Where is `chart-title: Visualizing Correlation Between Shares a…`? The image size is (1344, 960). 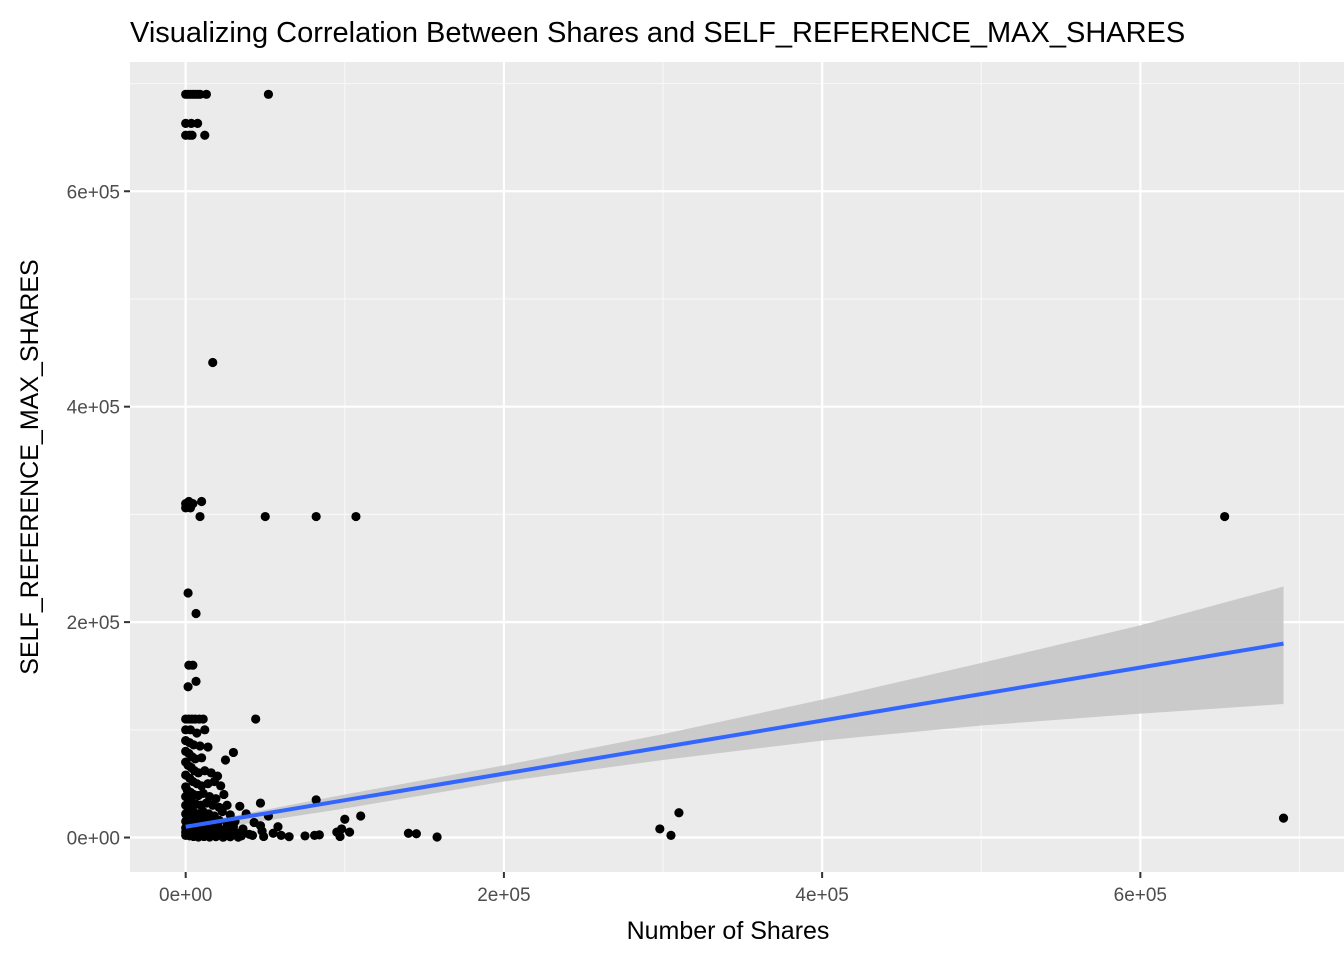 chart-title: Visualizing Correlation Between Shares a… is located at coordinates (657, 33).